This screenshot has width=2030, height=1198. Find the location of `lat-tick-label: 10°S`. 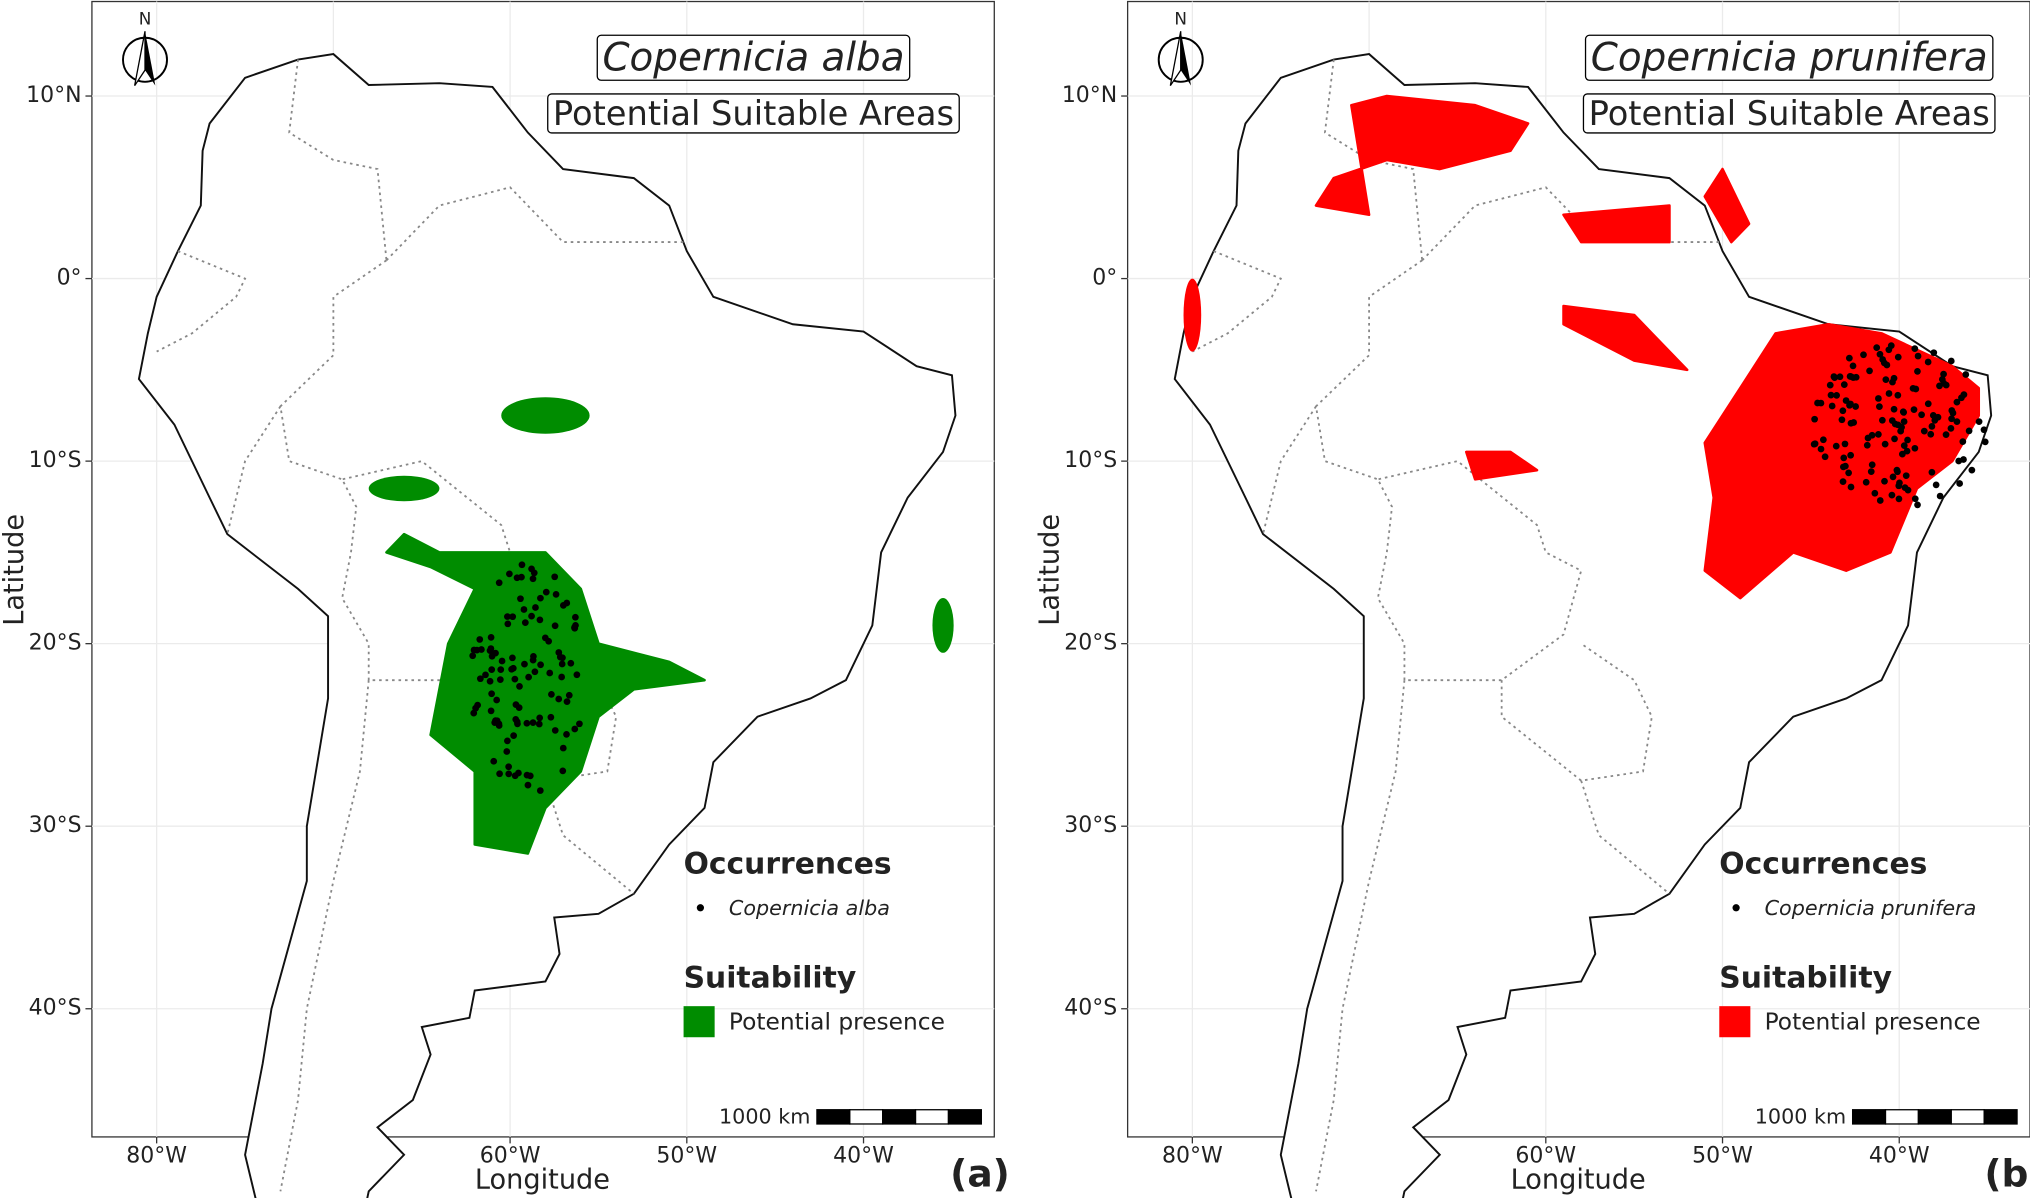

lat-tick-label: 10°S is located at coordinates (1090, 460).